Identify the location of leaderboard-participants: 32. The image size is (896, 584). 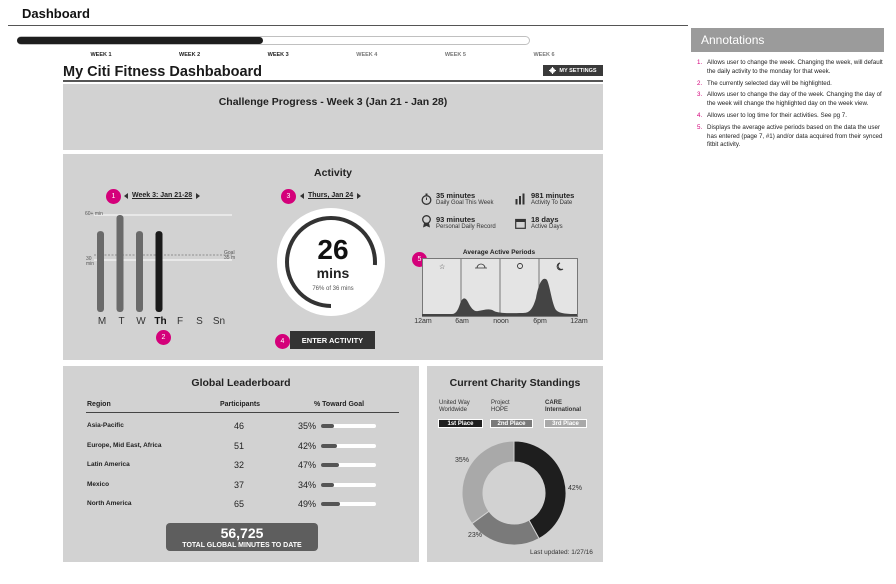
(238, 465).